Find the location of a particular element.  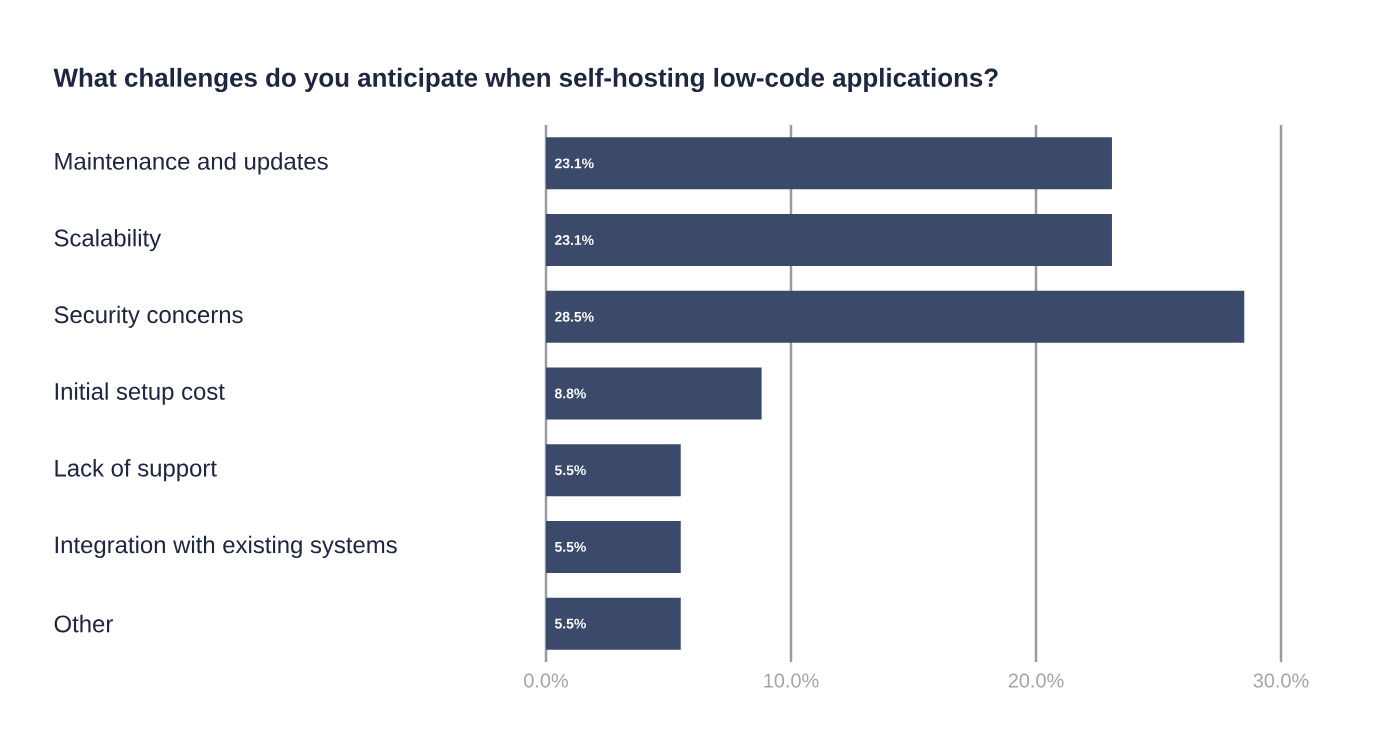

y-tick-label: Lack of support is located at coordinates (136, 470).